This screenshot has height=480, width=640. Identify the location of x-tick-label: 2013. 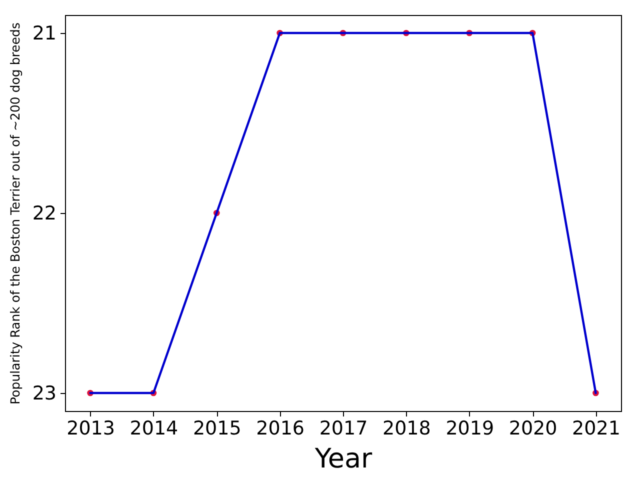
(90, 429).